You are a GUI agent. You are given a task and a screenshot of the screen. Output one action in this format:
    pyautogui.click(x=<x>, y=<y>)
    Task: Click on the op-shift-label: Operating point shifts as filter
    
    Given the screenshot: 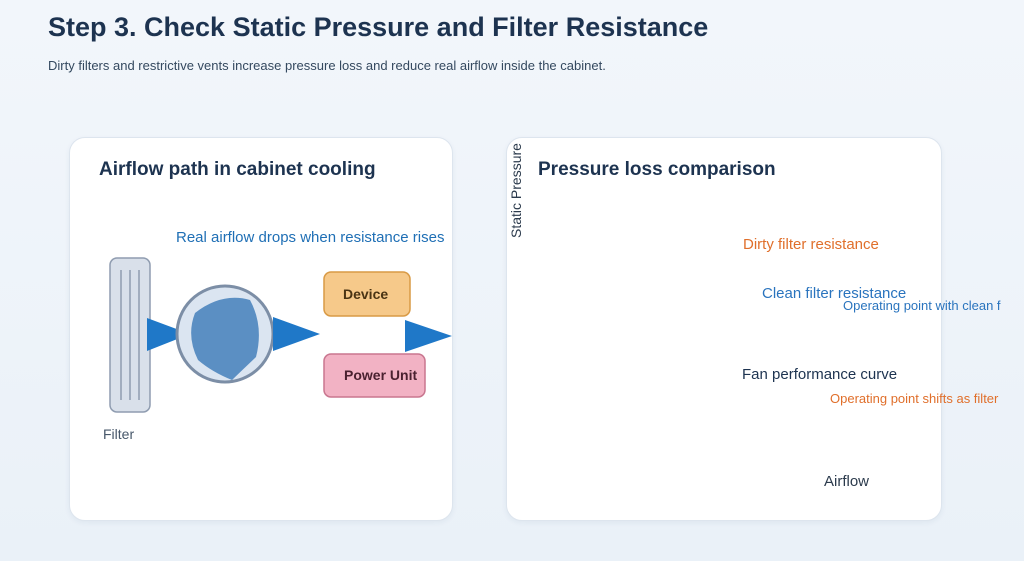 What is the action you would take?
    pyautogui.click(x=914, y=398)
    